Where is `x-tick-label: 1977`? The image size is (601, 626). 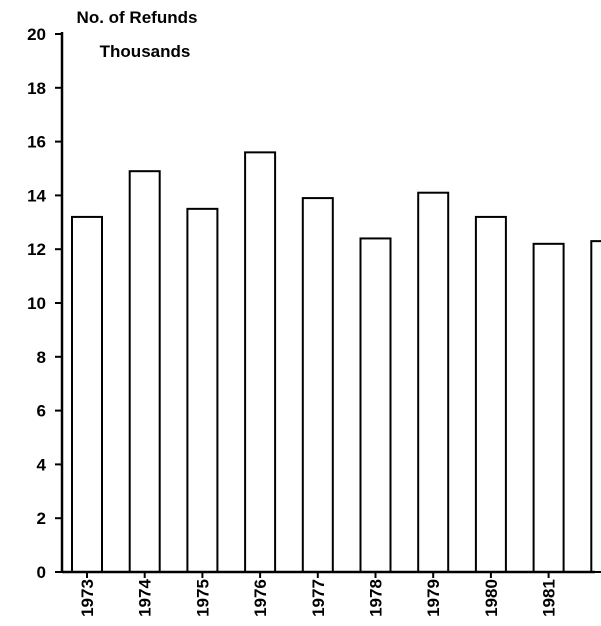
x-tick-label: 1977 is located at coordinates (318, 598).